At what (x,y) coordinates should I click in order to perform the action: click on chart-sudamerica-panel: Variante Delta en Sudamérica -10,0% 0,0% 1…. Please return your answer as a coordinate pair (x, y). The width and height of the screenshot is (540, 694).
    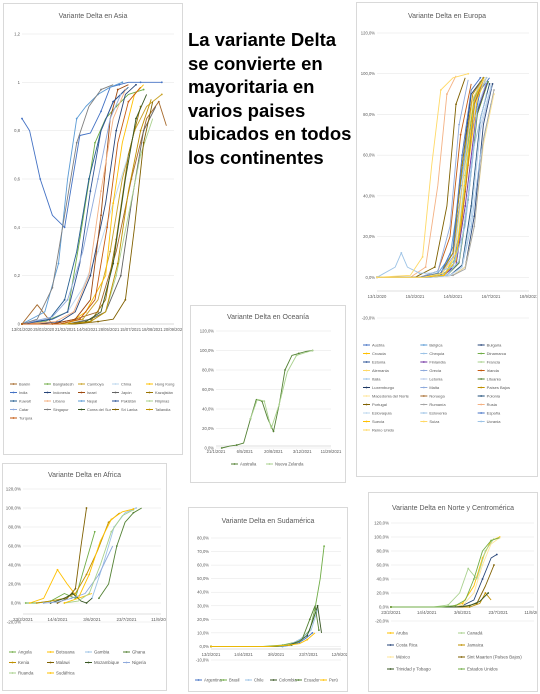
    Looking at the image, I should click on (268, 599).